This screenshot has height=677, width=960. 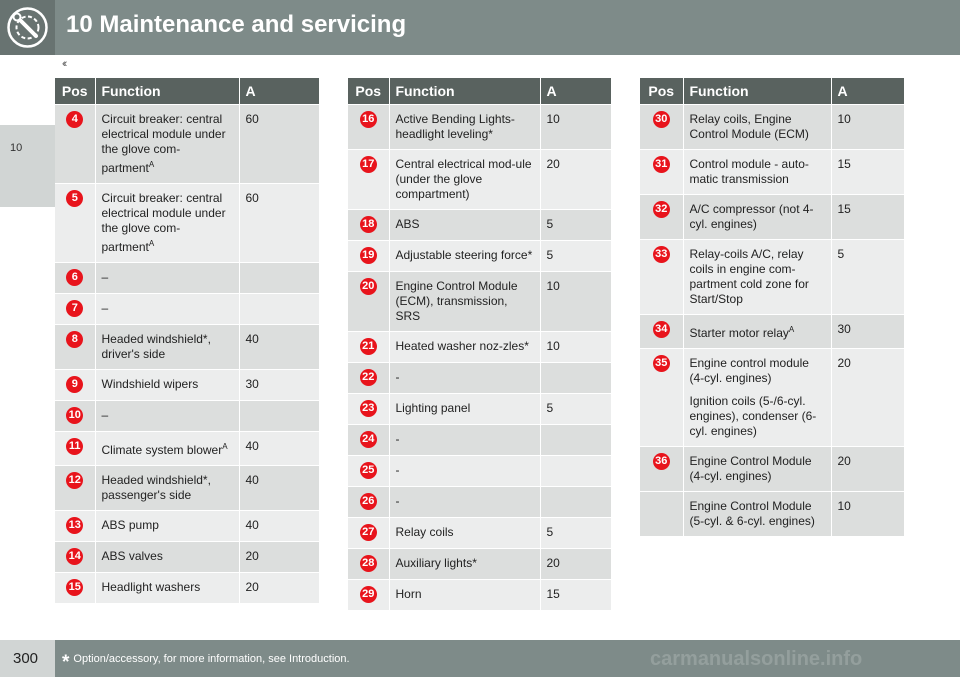 I want to click on function-text: Adjustable steering force*, so click(x=464, y=254).